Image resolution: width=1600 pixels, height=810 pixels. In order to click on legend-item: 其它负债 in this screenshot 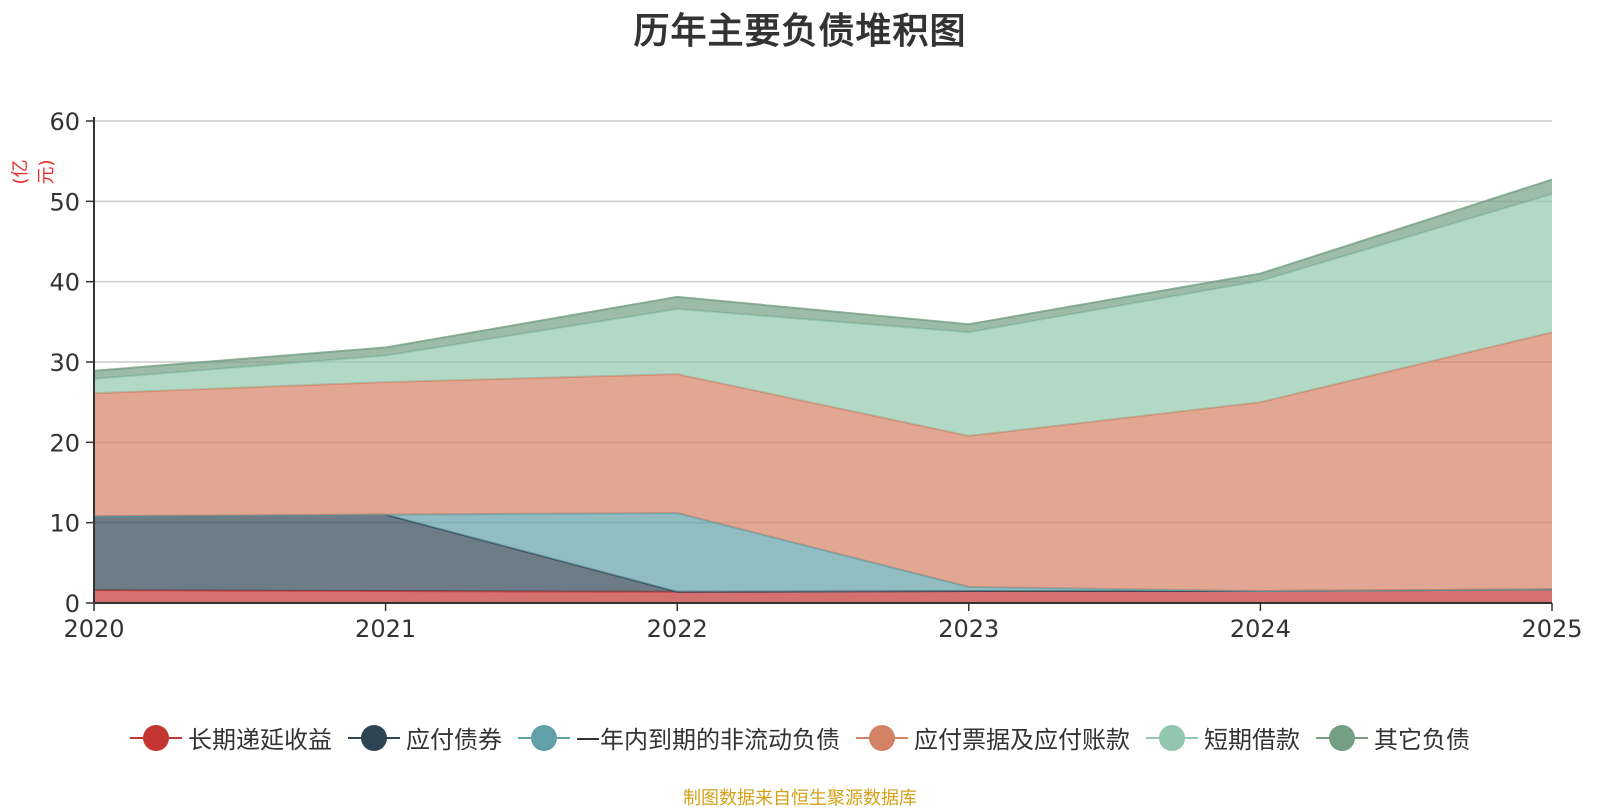, I will do `click(1393, 737)`.